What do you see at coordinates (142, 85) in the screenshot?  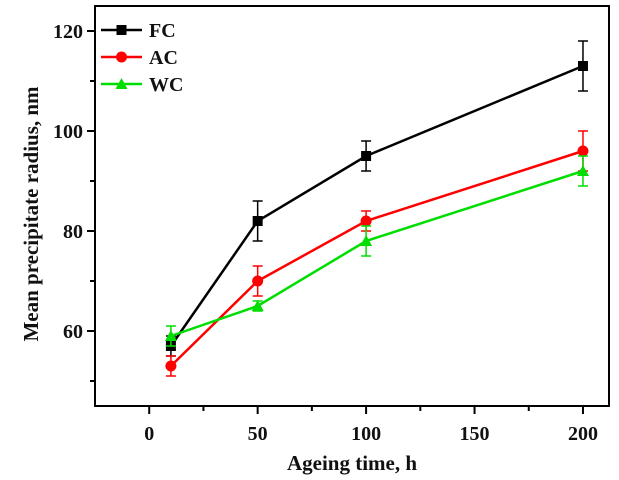 I see `legend-entry-wc: WC` at bounding box center [142, 85].